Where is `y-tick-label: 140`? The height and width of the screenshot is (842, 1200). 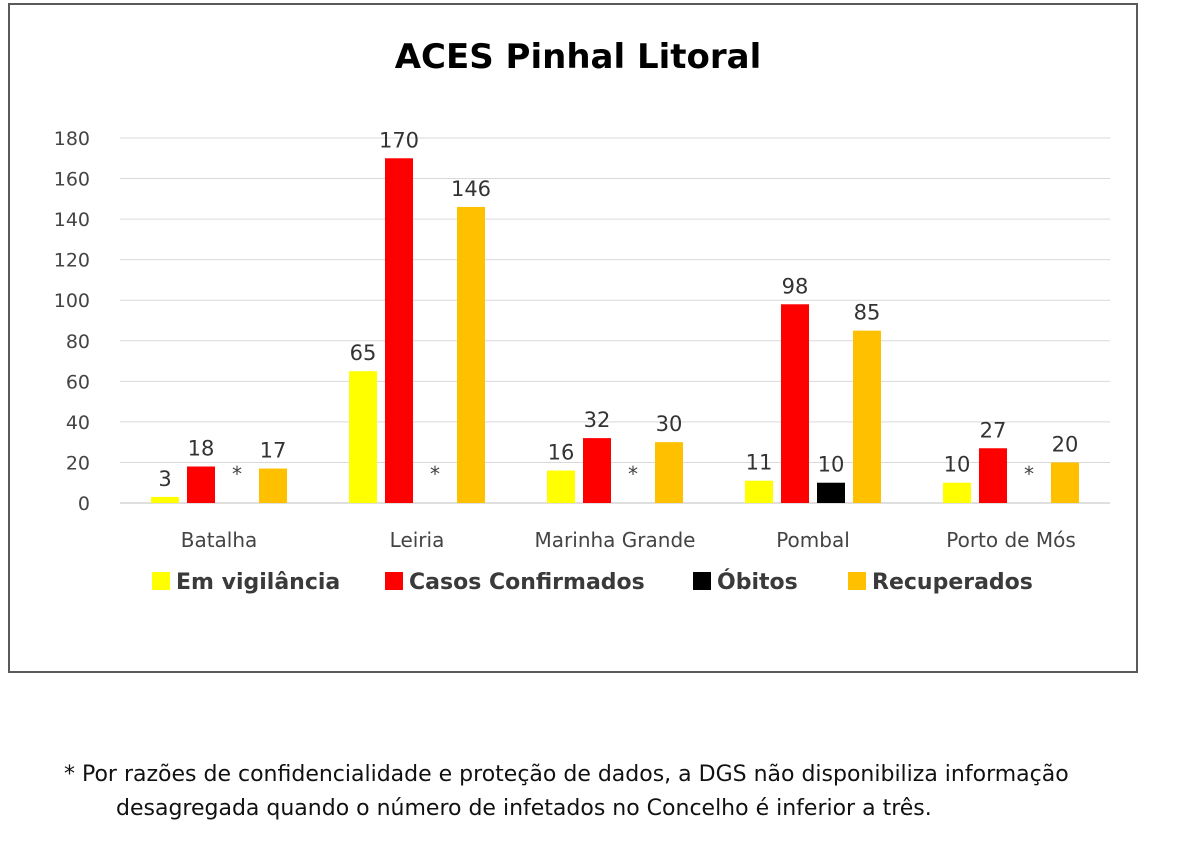 y-tick-label: 140 is located at coordinates (72, 220).